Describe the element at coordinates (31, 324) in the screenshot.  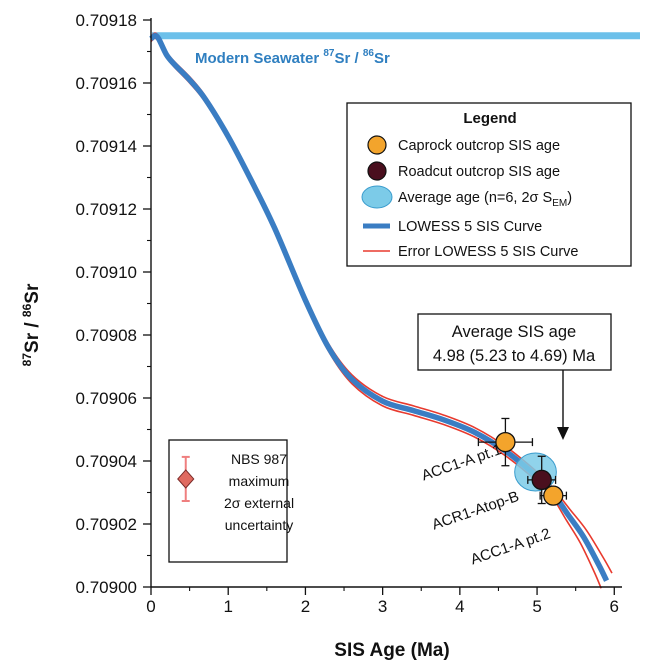
I see `y-axis-title: 87Sr / 86Sr` at that location.